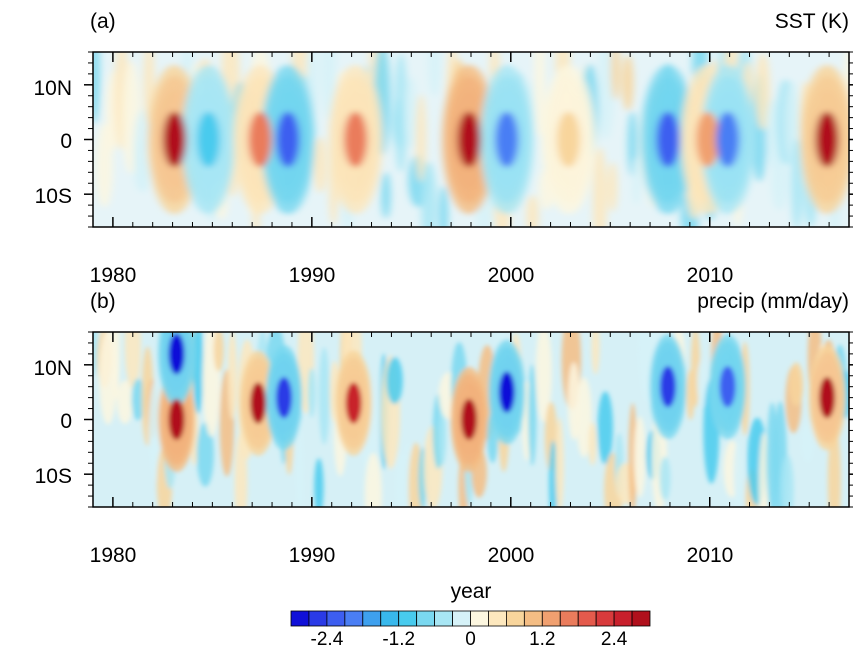 This screenshot has width=853, height=651. What do you see at coordinates (52, 368) in the screenshot?
I see `panel-b-ytick-label-10n: 10N` at bounding box center [52, 368].